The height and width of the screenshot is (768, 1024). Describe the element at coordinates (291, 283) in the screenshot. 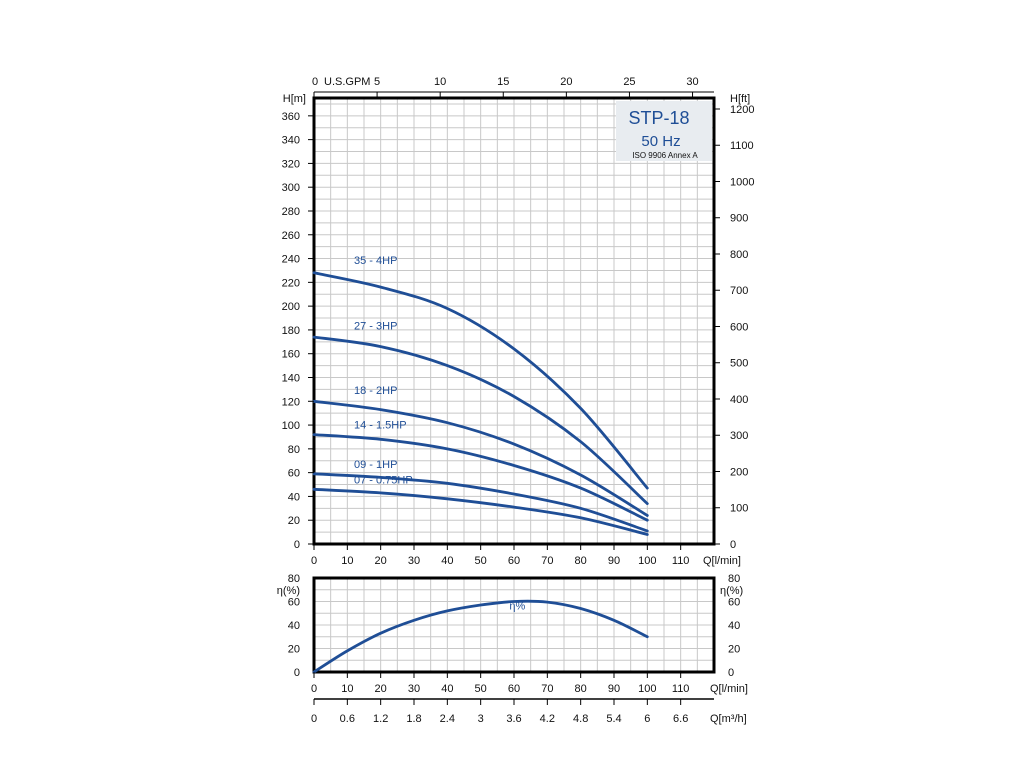

I see `head-y-tick-label: 220` at that location.